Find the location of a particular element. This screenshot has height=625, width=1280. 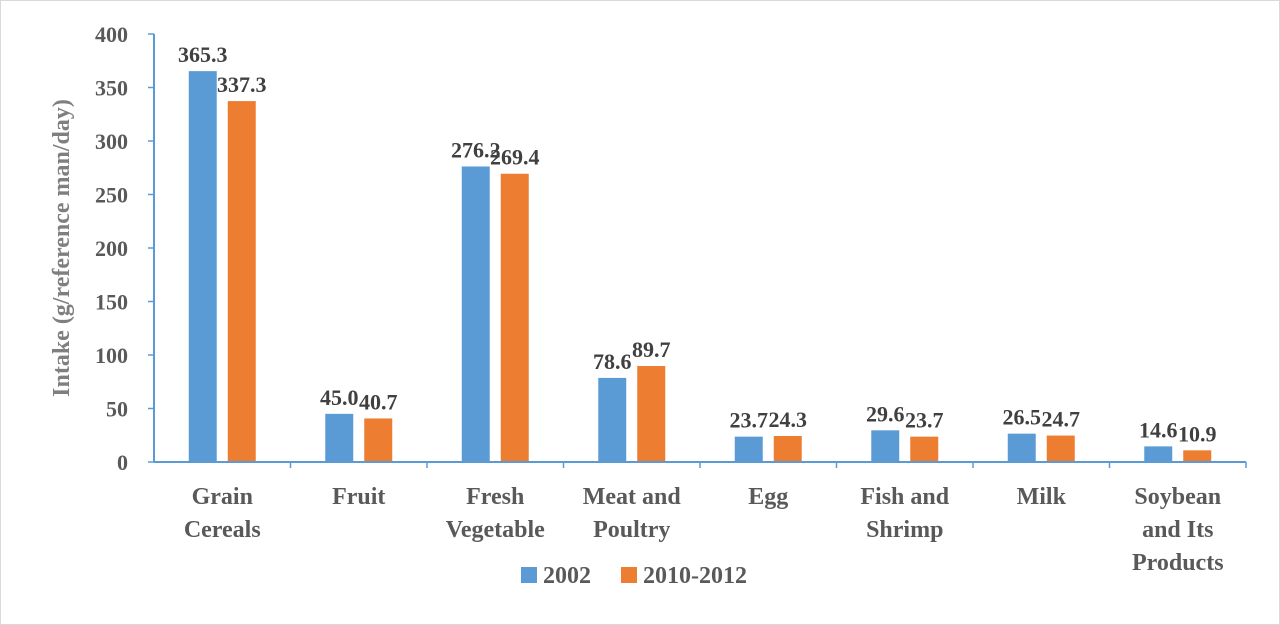

data-label: 29.6 is located at coordinates (885, 413).